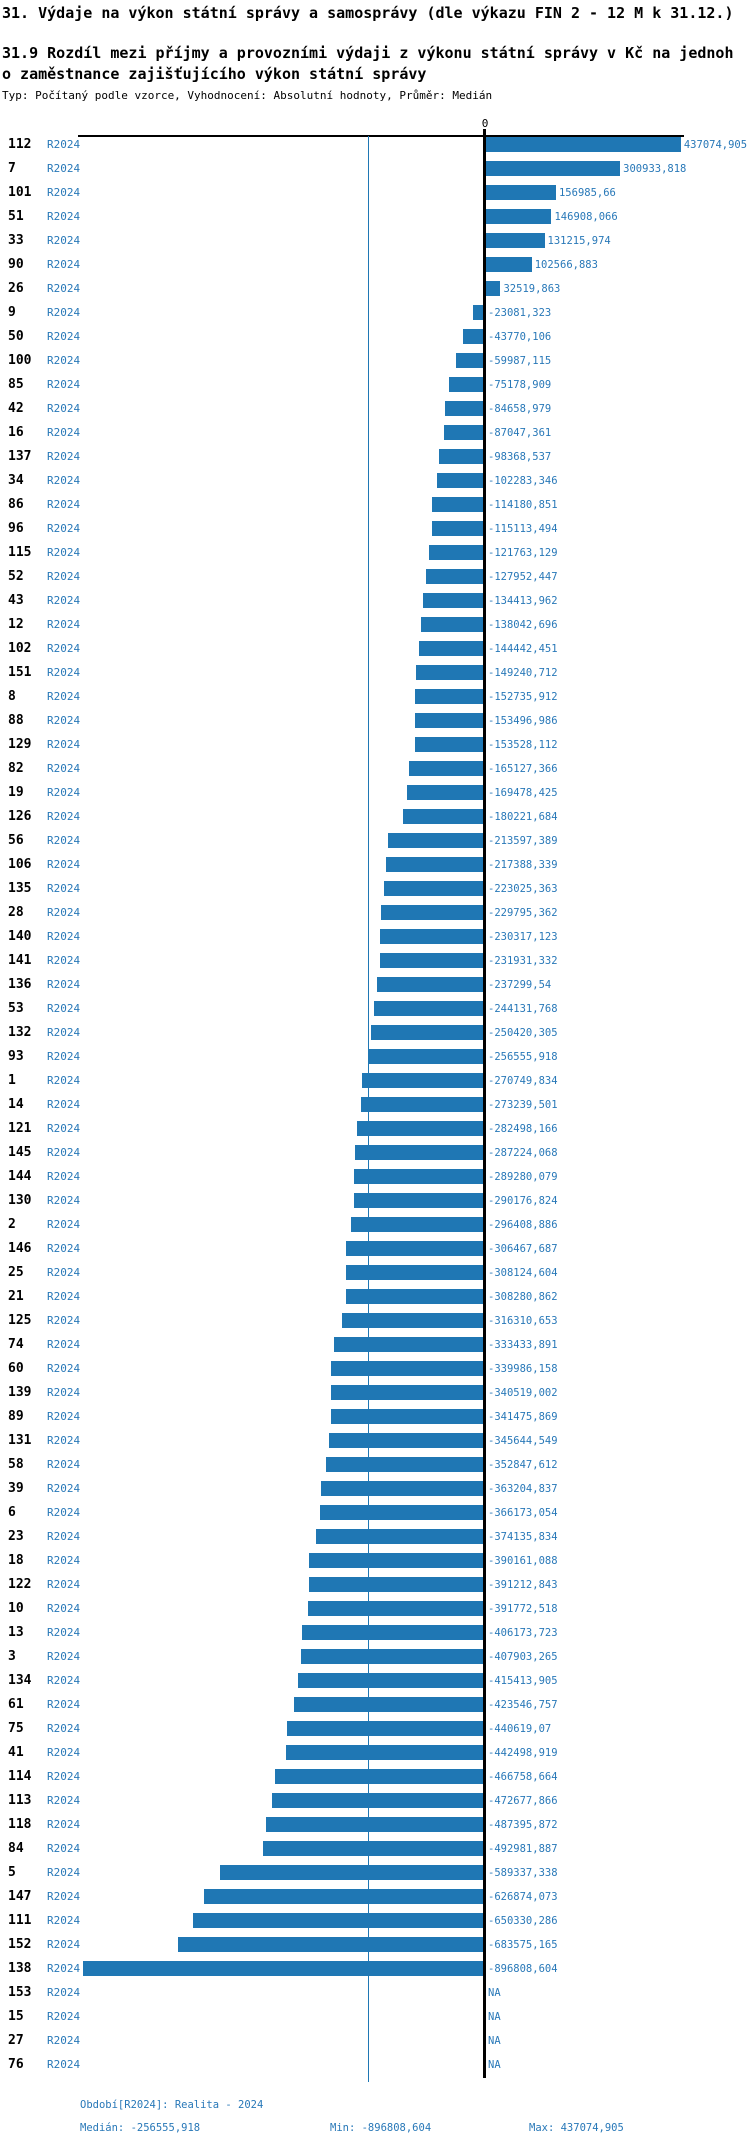 The width and height of the screenshot is (750, 2140). I want to click on row-id-label: 51, so click(16, 216).